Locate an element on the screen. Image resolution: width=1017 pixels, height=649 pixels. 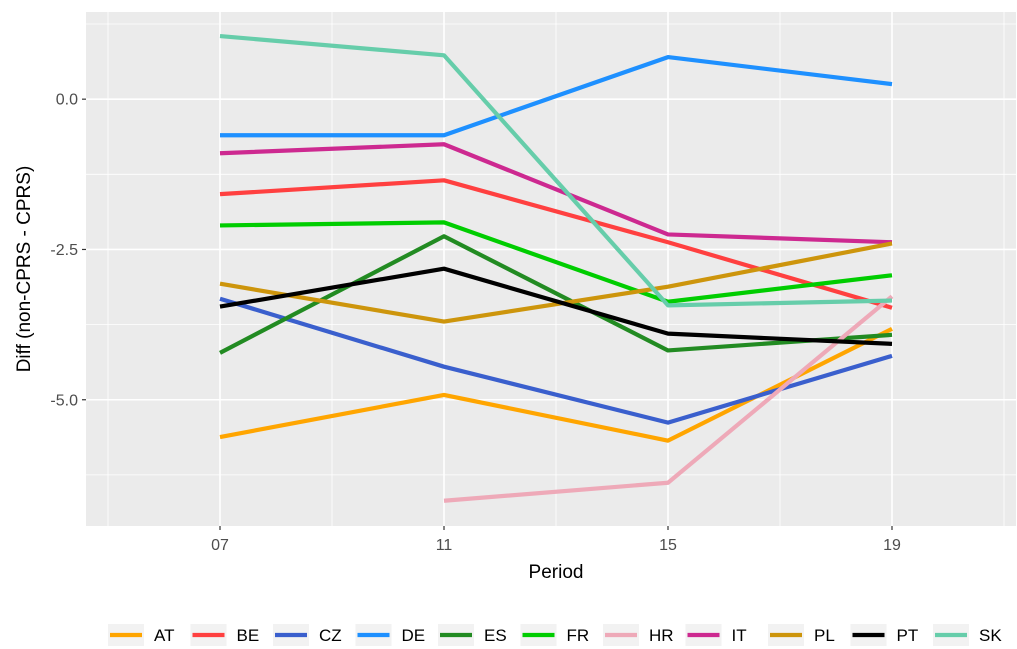
legend-label-sk: SK is located at coordinates (990, 635).